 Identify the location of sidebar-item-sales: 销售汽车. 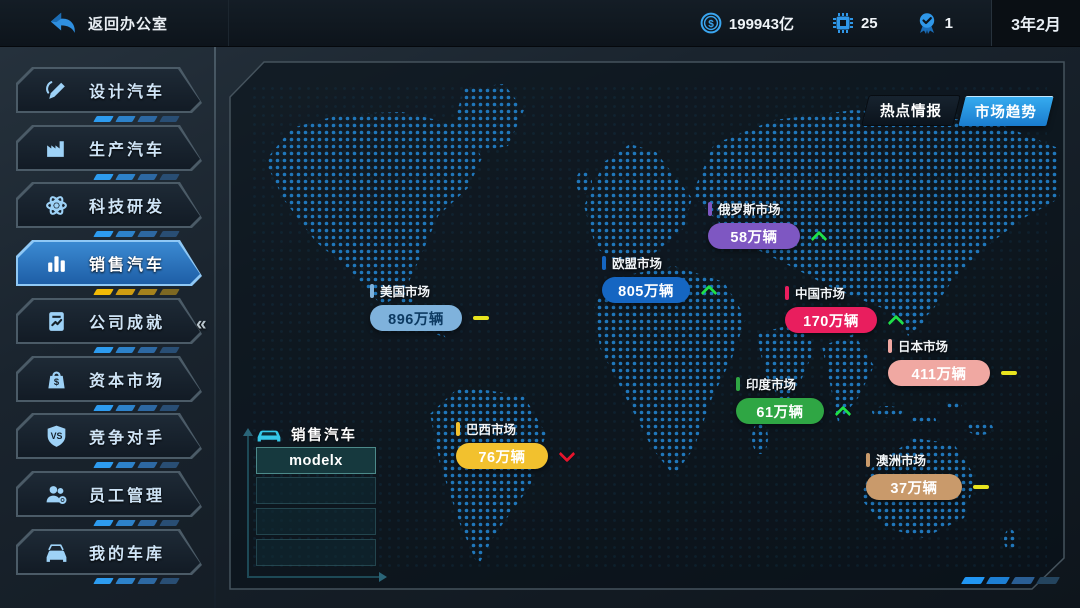
(109, 267).